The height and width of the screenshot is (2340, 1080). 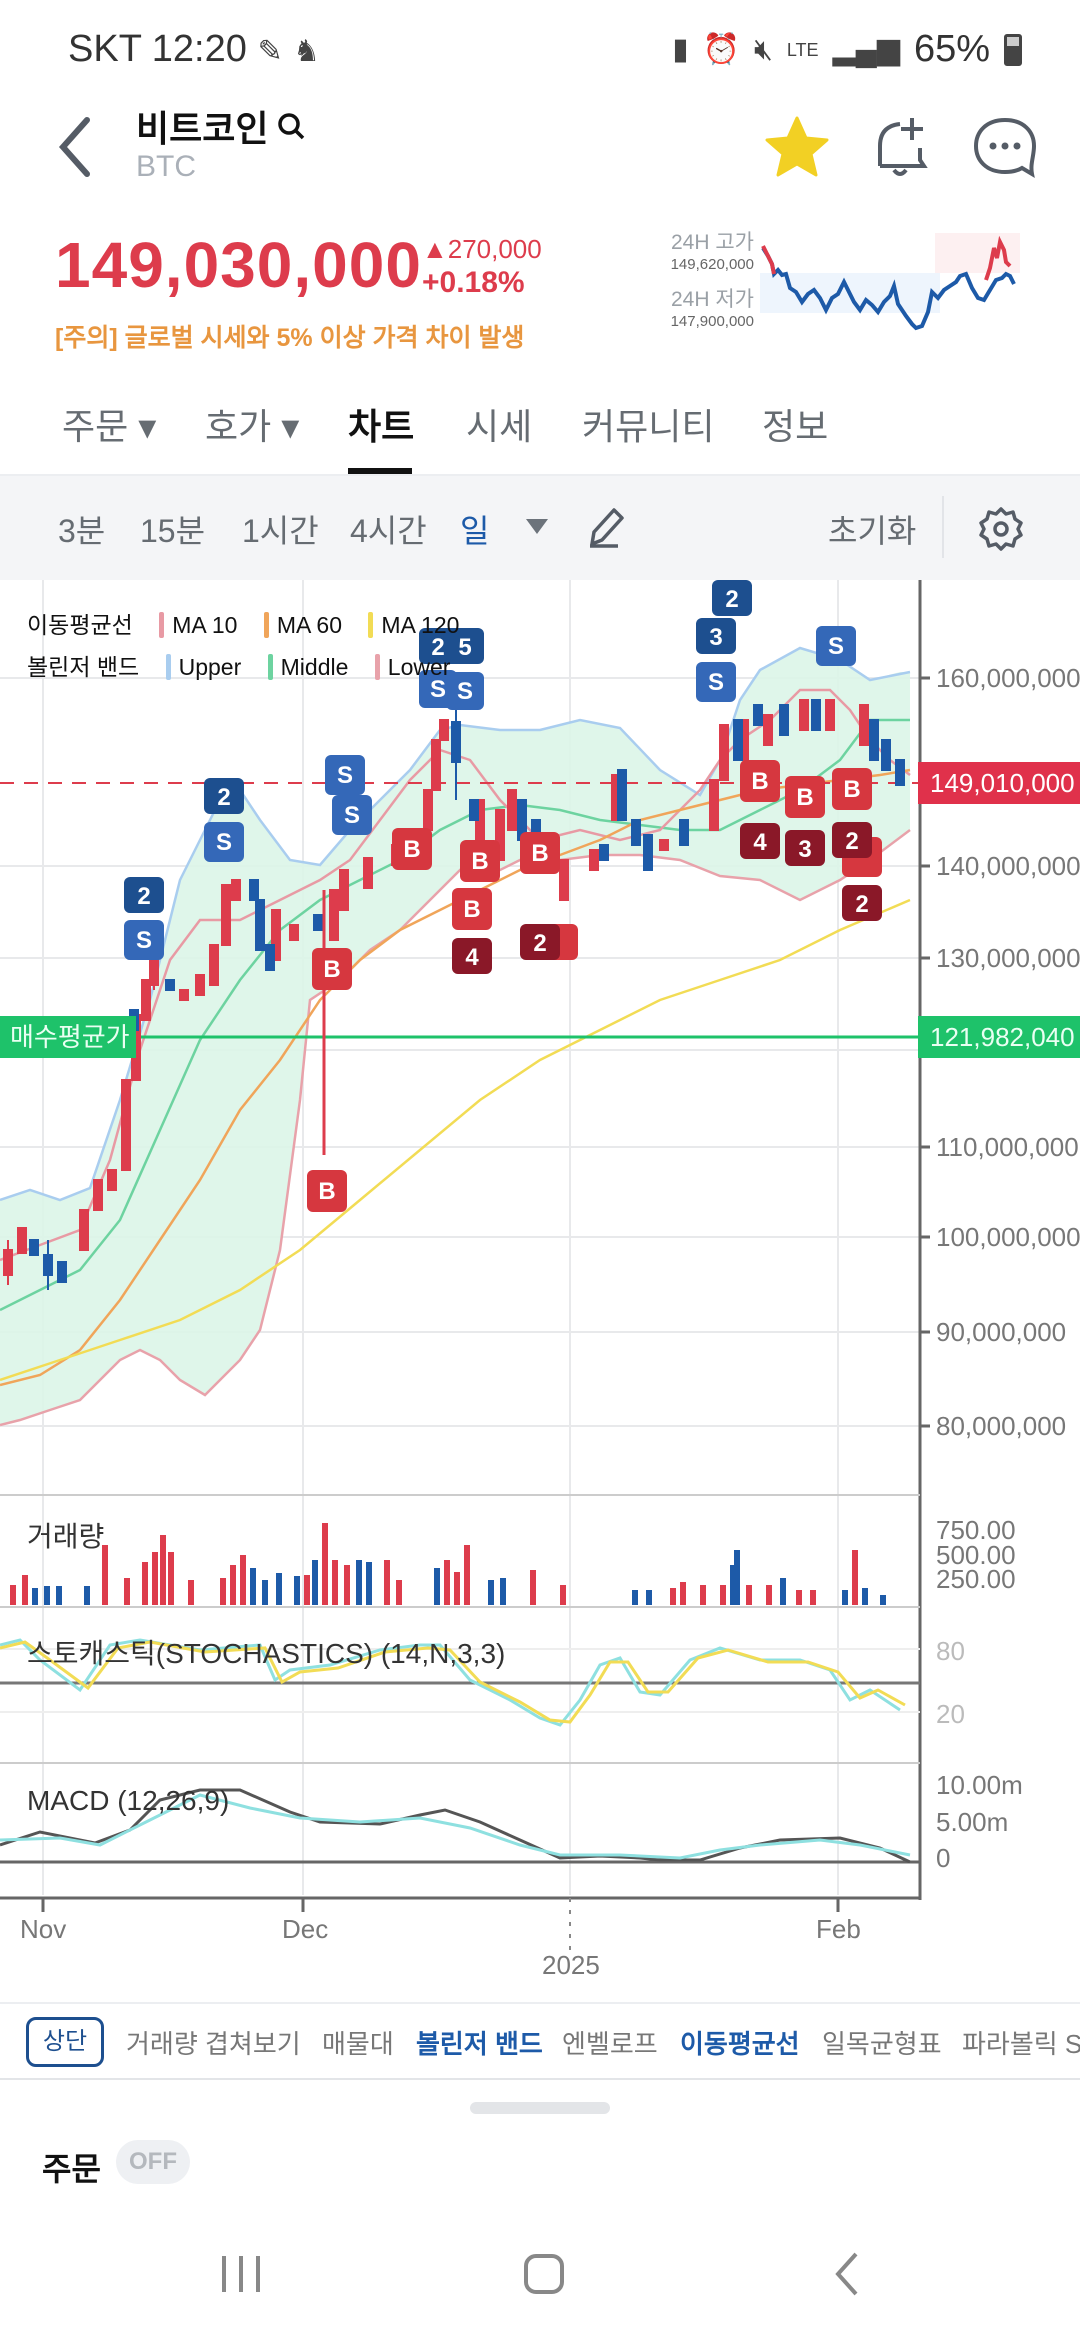 What do you see at coordinates (270, 51) in the screenshot?
I see `pen-notification-icon: ✎` at bounding box center [270, 51].